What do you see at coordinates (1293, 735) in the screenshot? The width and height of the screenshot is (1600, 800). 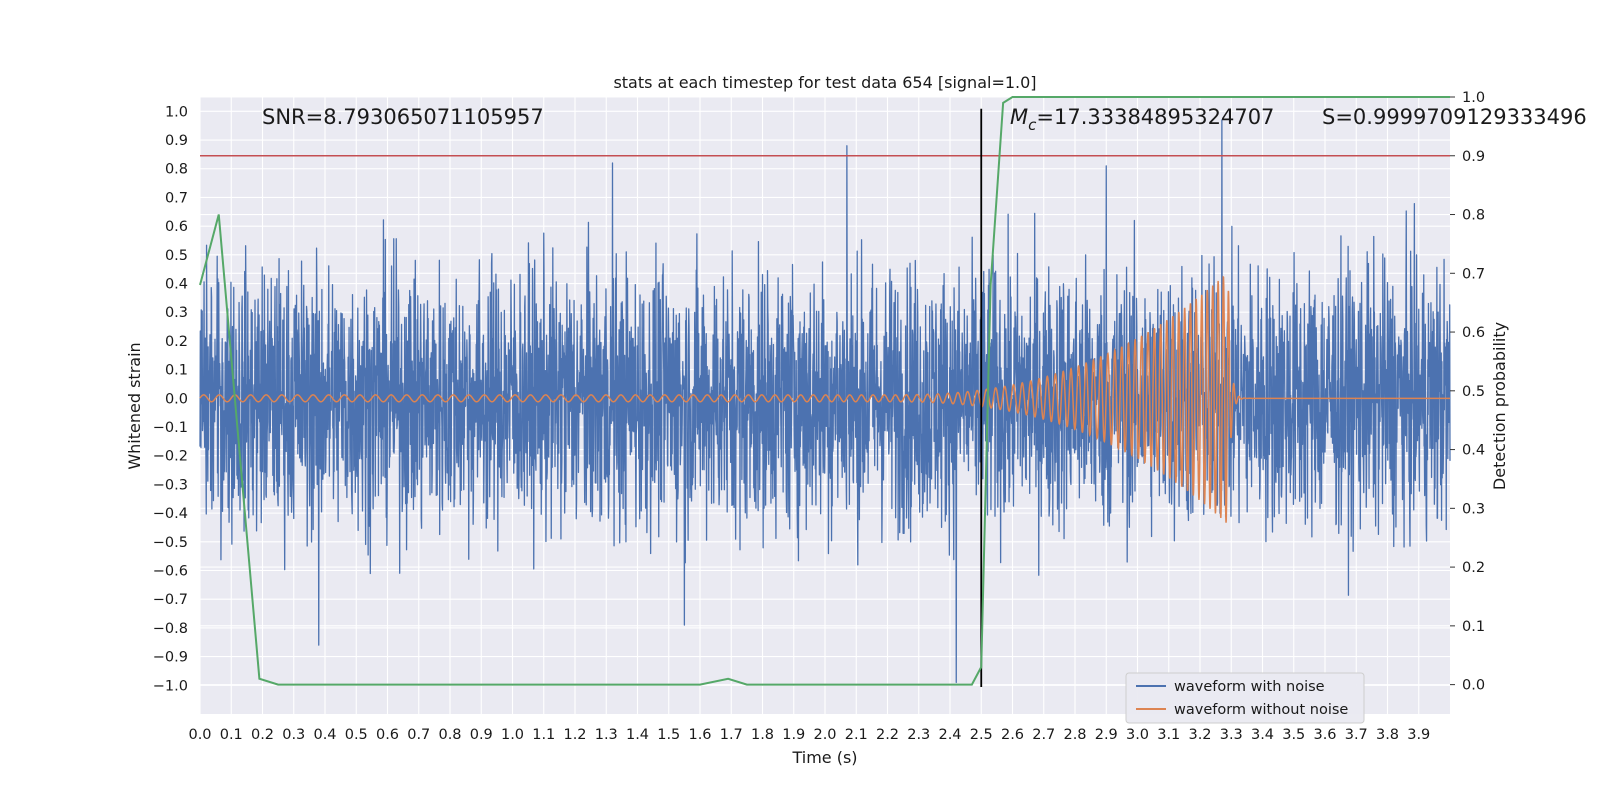 I see `x-tick-label: 3.5` at bounding box center [1293, 735].